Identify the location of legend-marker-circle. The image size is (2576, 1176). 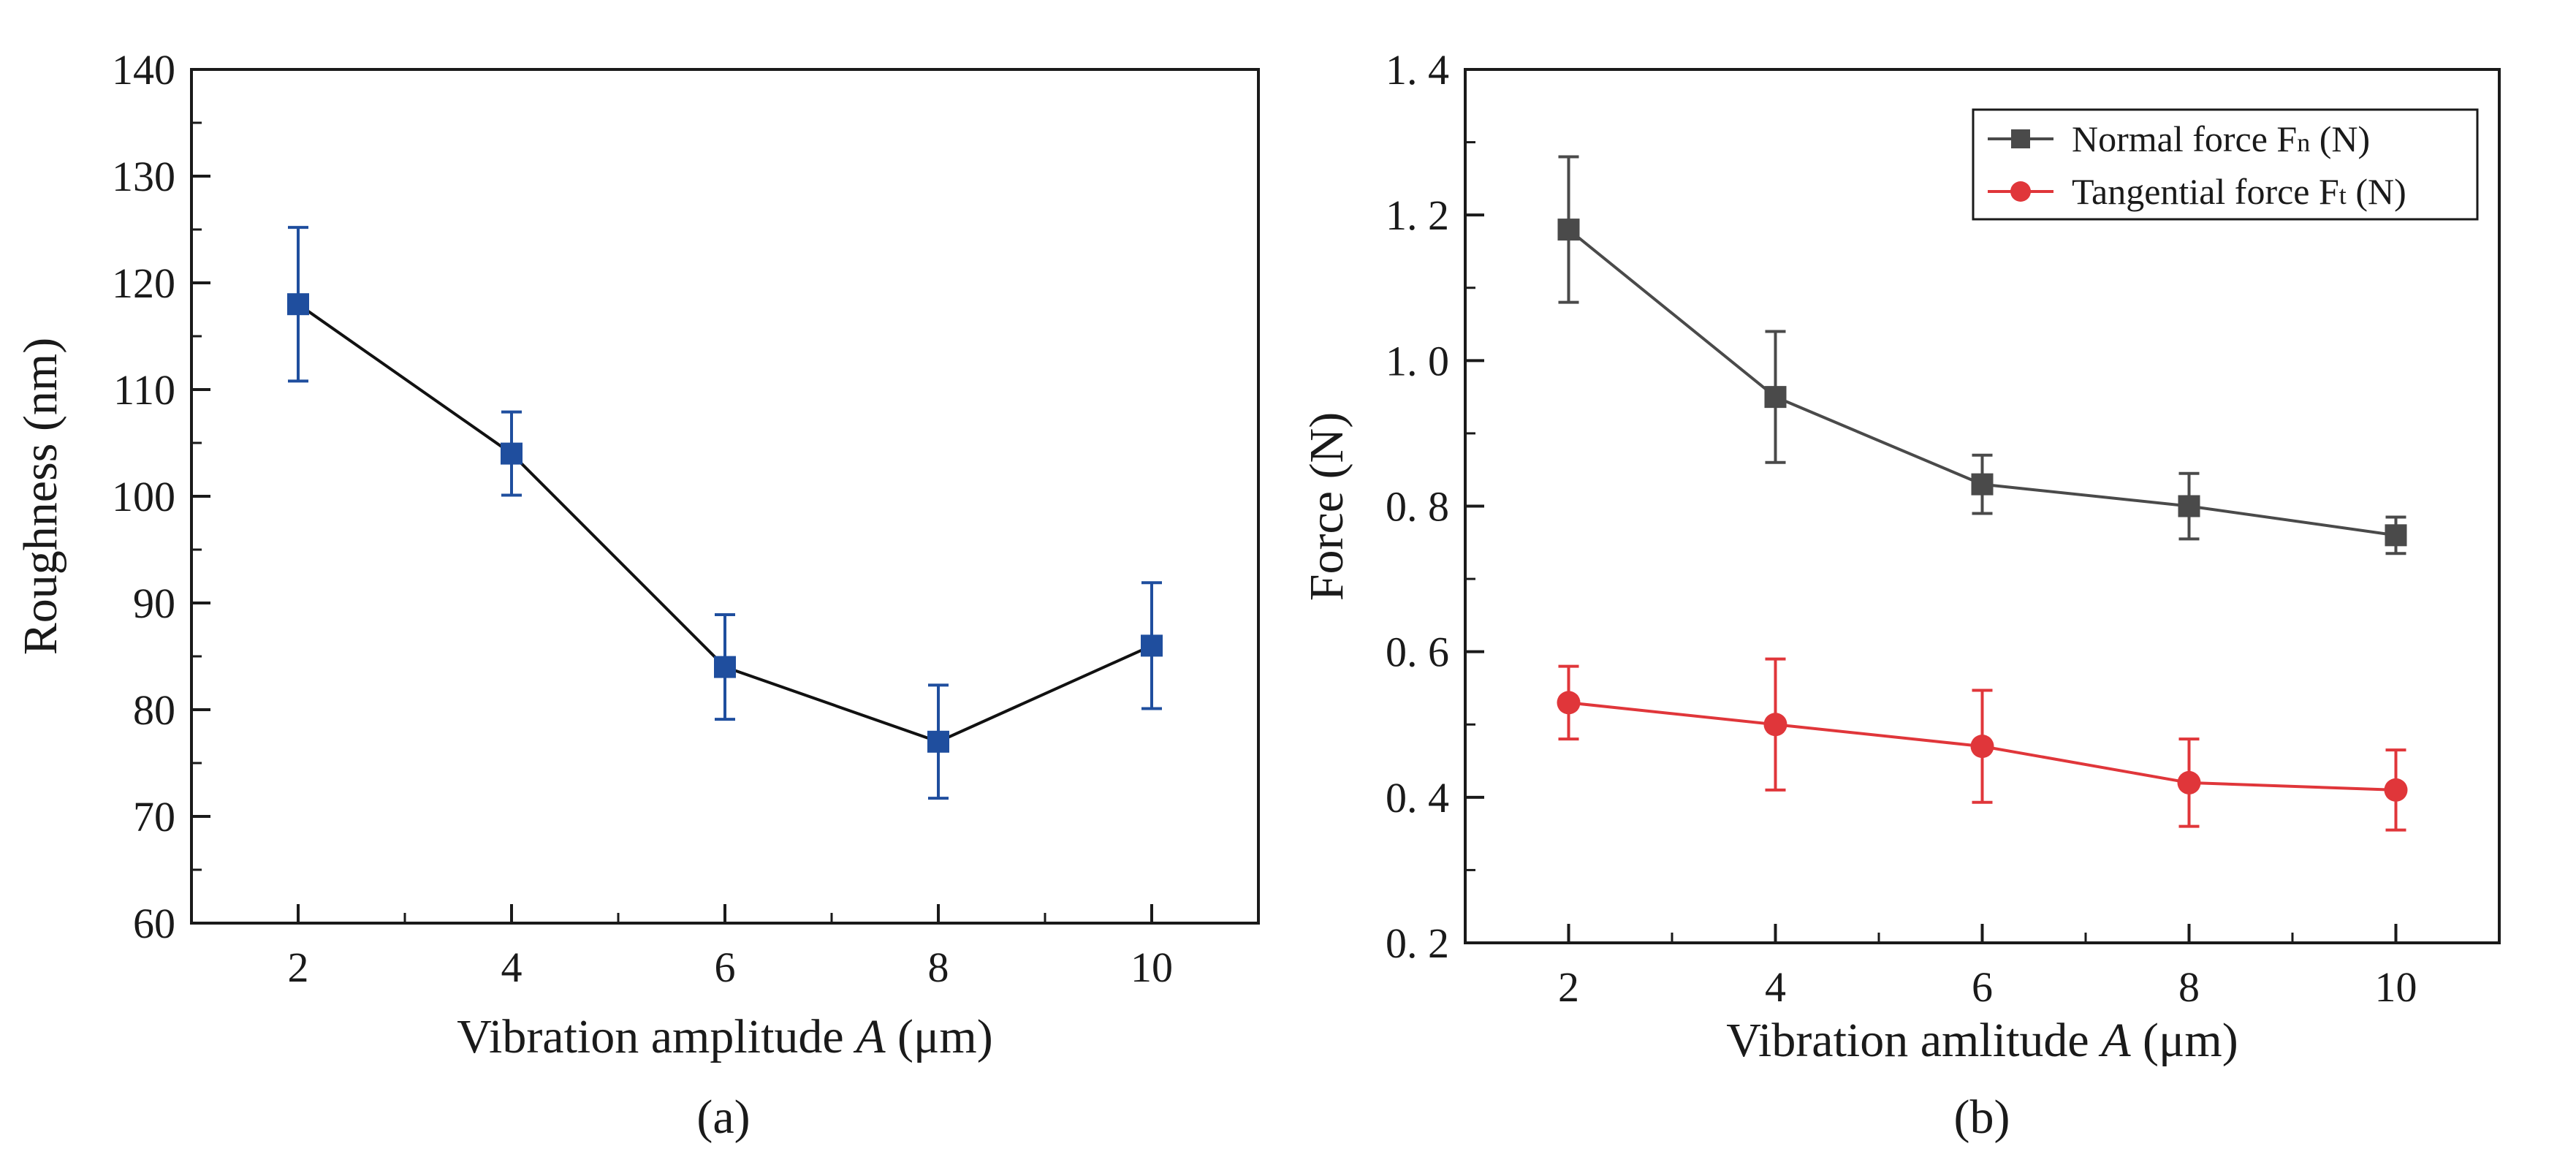
(2020, 192).